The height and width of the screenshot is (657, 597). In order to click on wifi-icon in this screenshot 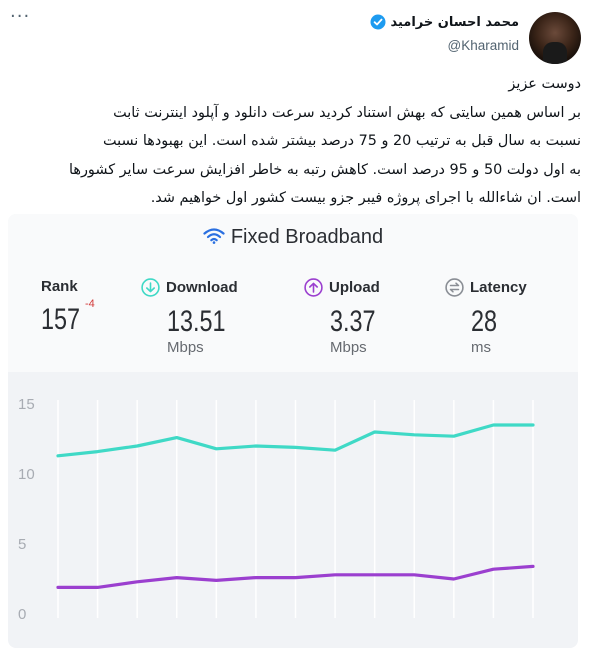, I will do `click(214, 235)`.